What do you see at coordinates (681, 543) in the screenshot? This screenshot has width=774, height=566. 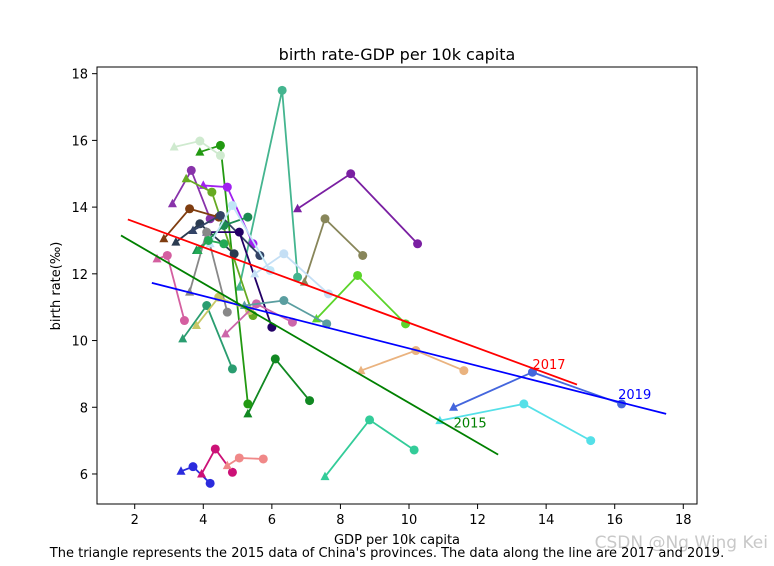 I see `watermark: CSDN @Ng Wing Kei` at bounding box center [681, 543].